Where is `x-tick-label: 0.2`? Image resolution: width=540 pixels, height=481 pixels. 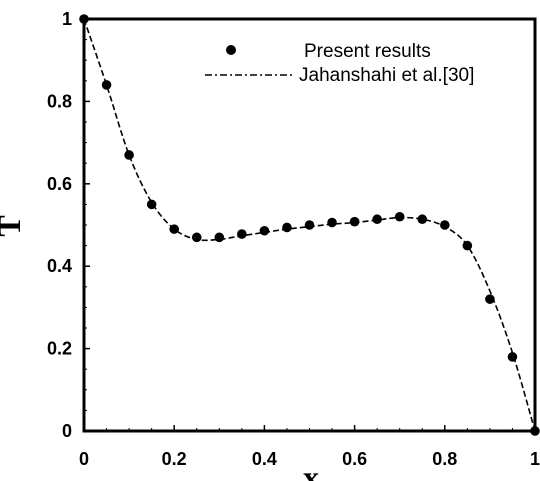
x-tick-label: 0.2 is located at coordinates (174, 459).